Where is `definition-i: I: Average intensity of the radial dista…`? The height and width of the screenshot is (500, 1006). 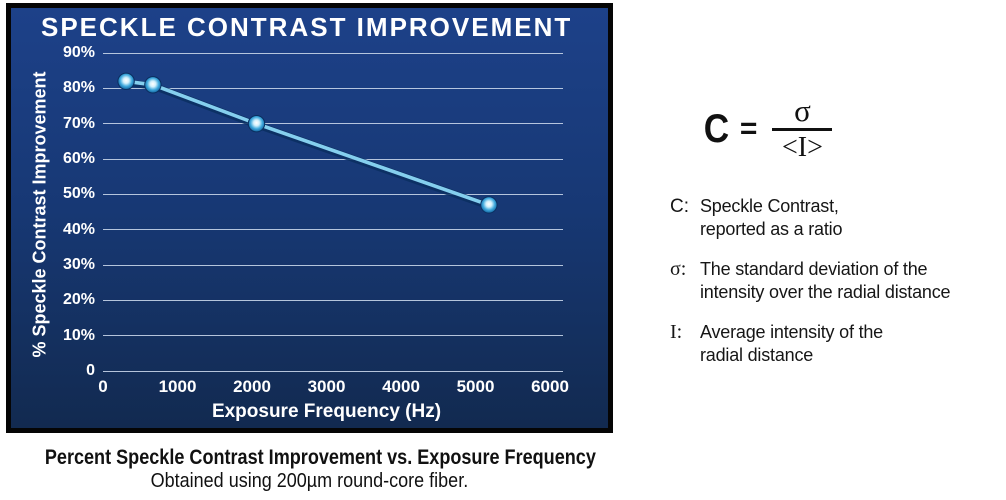 definition-i: I: Average intensity of the radial dista… is located at coordinates (836, 344).